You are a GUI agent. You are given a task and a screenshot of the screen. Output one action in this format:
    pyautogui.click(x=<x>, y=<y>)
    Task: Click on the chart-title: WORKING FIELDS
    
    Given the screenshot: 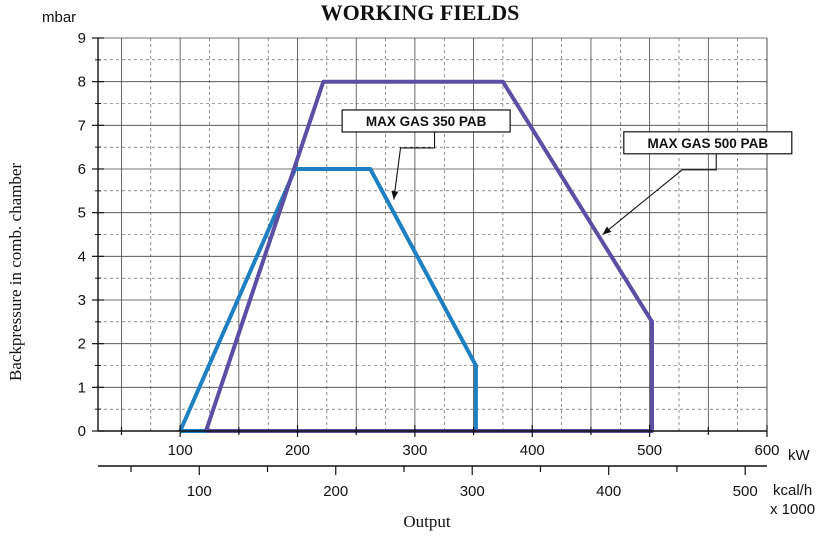 What is the action you would take?
    pyautogui.click(x=420, y=12)
    